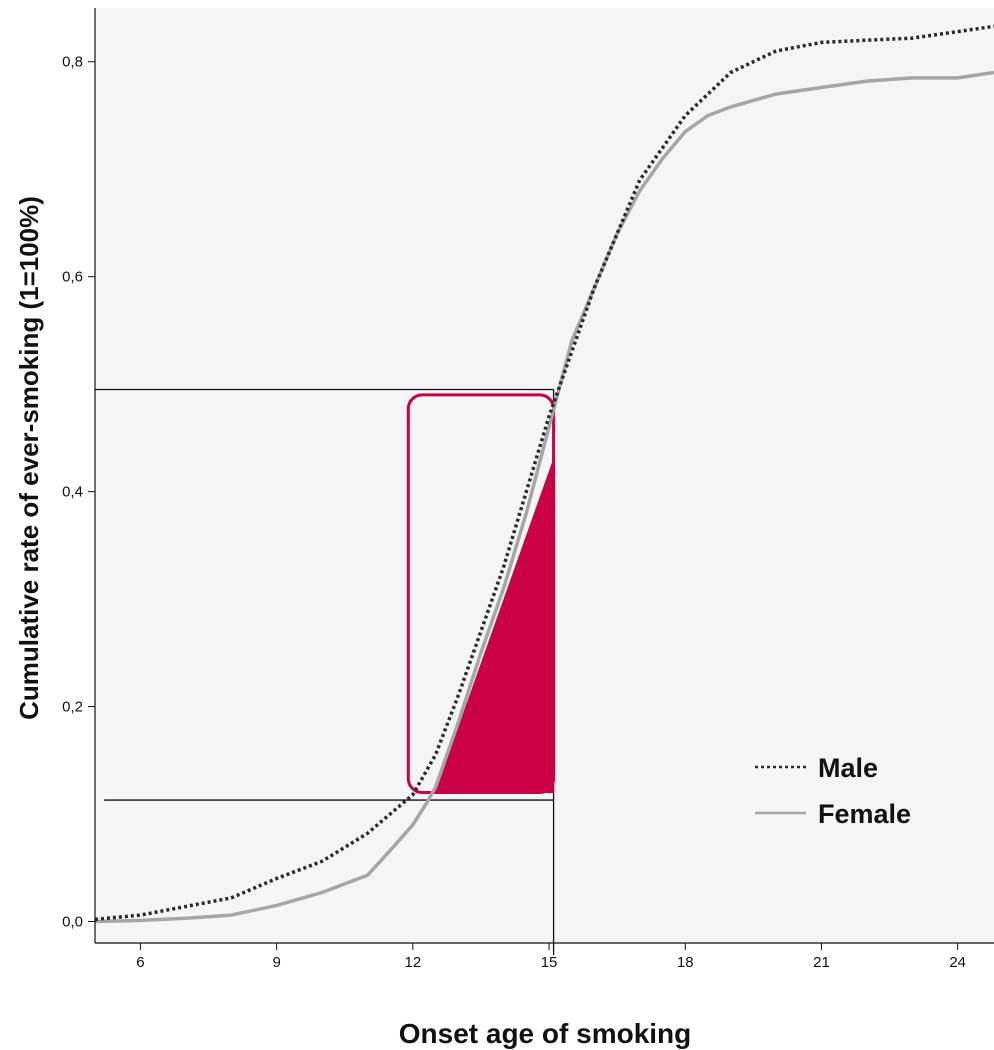 This screenshot has width=994, height=1050. I want to click on x-axis-title: Onset age of smoking, so click(545, 1033).